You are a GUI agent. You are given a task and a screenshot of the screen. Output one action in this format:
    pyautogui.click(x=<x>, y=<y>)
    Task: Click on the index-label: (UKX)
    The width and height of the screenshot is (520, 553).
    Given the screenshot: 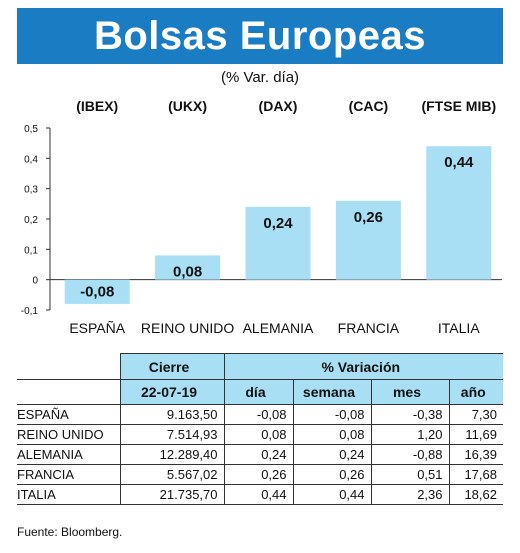 What is the action you would take?
    pyautogui.click(x=187, y=106)
    